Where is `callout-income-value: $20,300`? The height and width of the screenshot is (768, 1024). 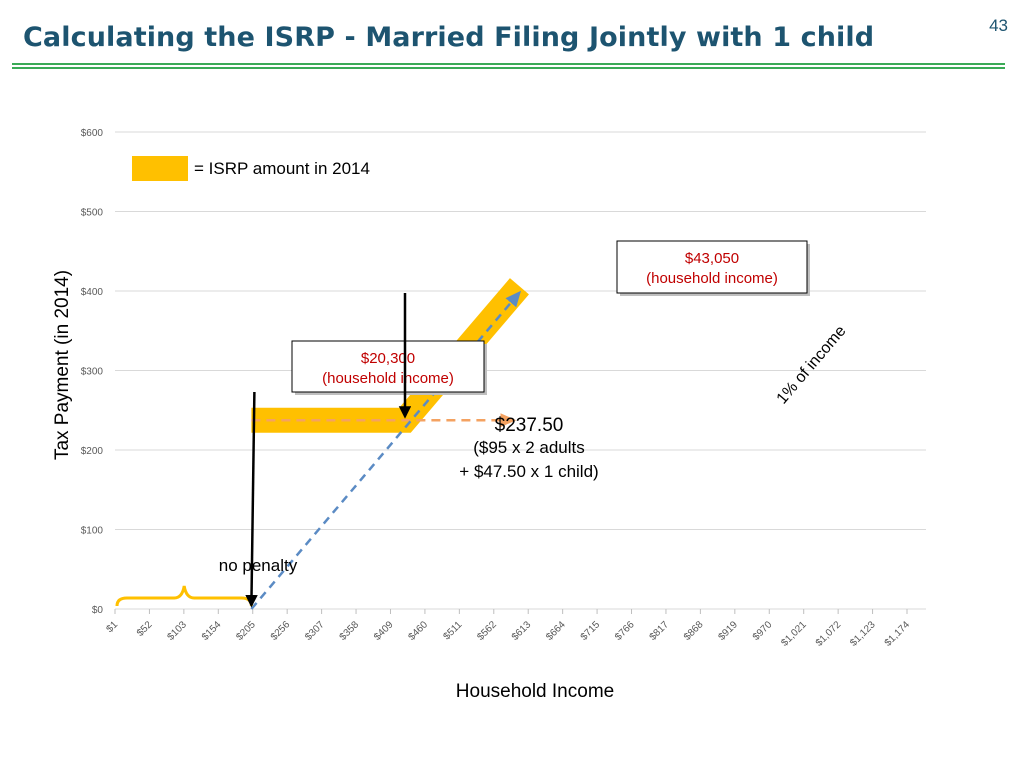 callout-income-value: $20,300 is located at coordinates (388, 358).